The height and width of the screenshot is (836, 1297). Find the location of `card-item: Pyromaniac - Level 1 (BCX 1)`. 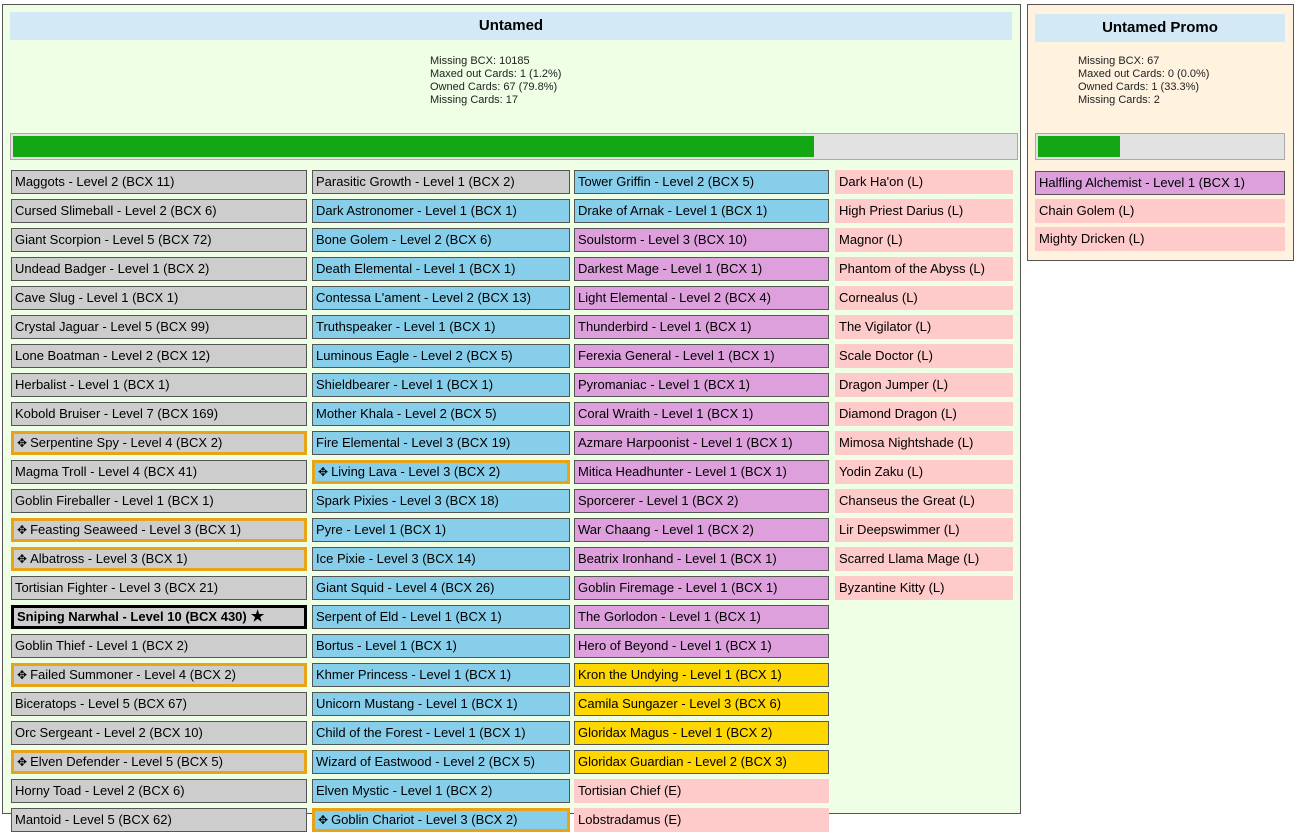

card-item: Pyromaniac - Level 1 (BCX 1) is located at coordinates (701, 385).